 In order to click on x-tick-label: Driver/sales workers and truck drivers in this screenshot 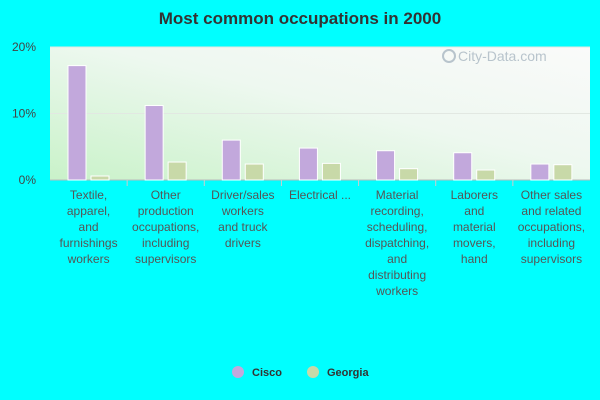, I will do `click(242, 219)`.